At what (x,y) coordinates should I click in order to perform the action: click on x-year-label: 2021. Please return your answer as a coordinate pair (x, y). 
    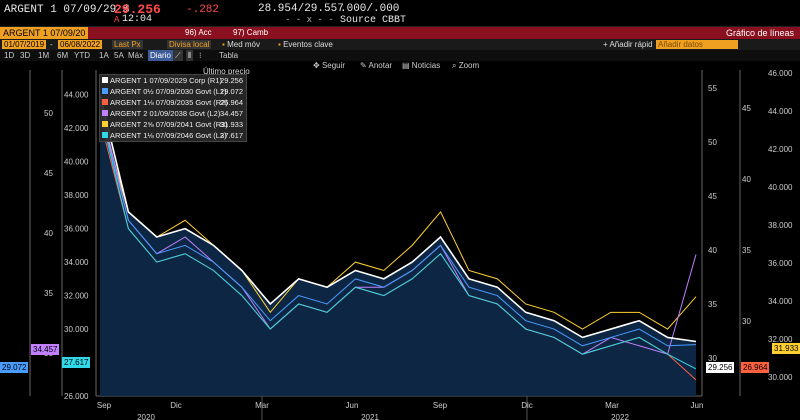
    Looking at the image, I should click on (370, 416).